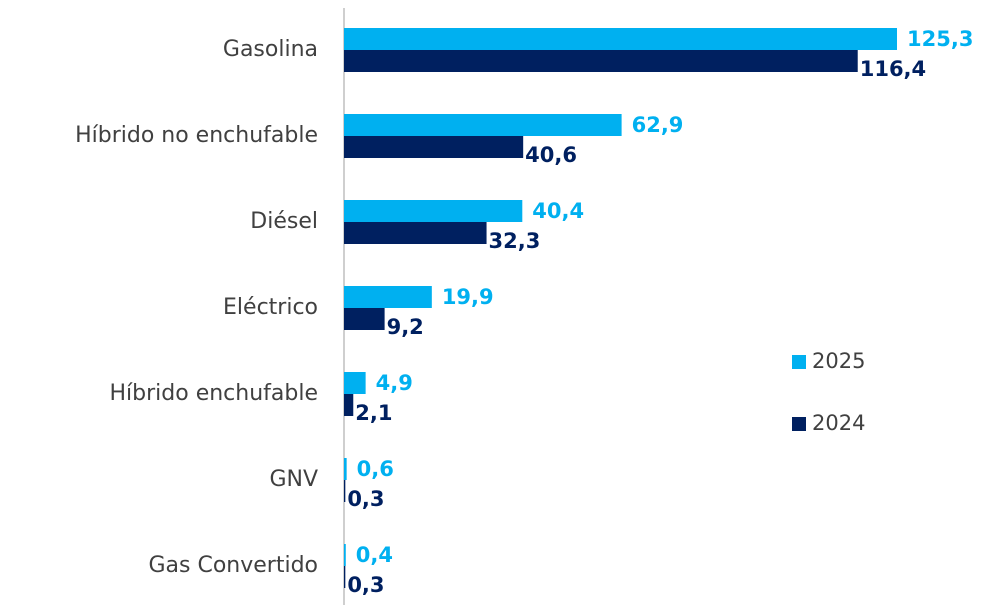 This screenshot has height=608, width=990. Describe the element at coordinates (284, 221) in the screenshot. I see `category-label: Diésel` at that location.